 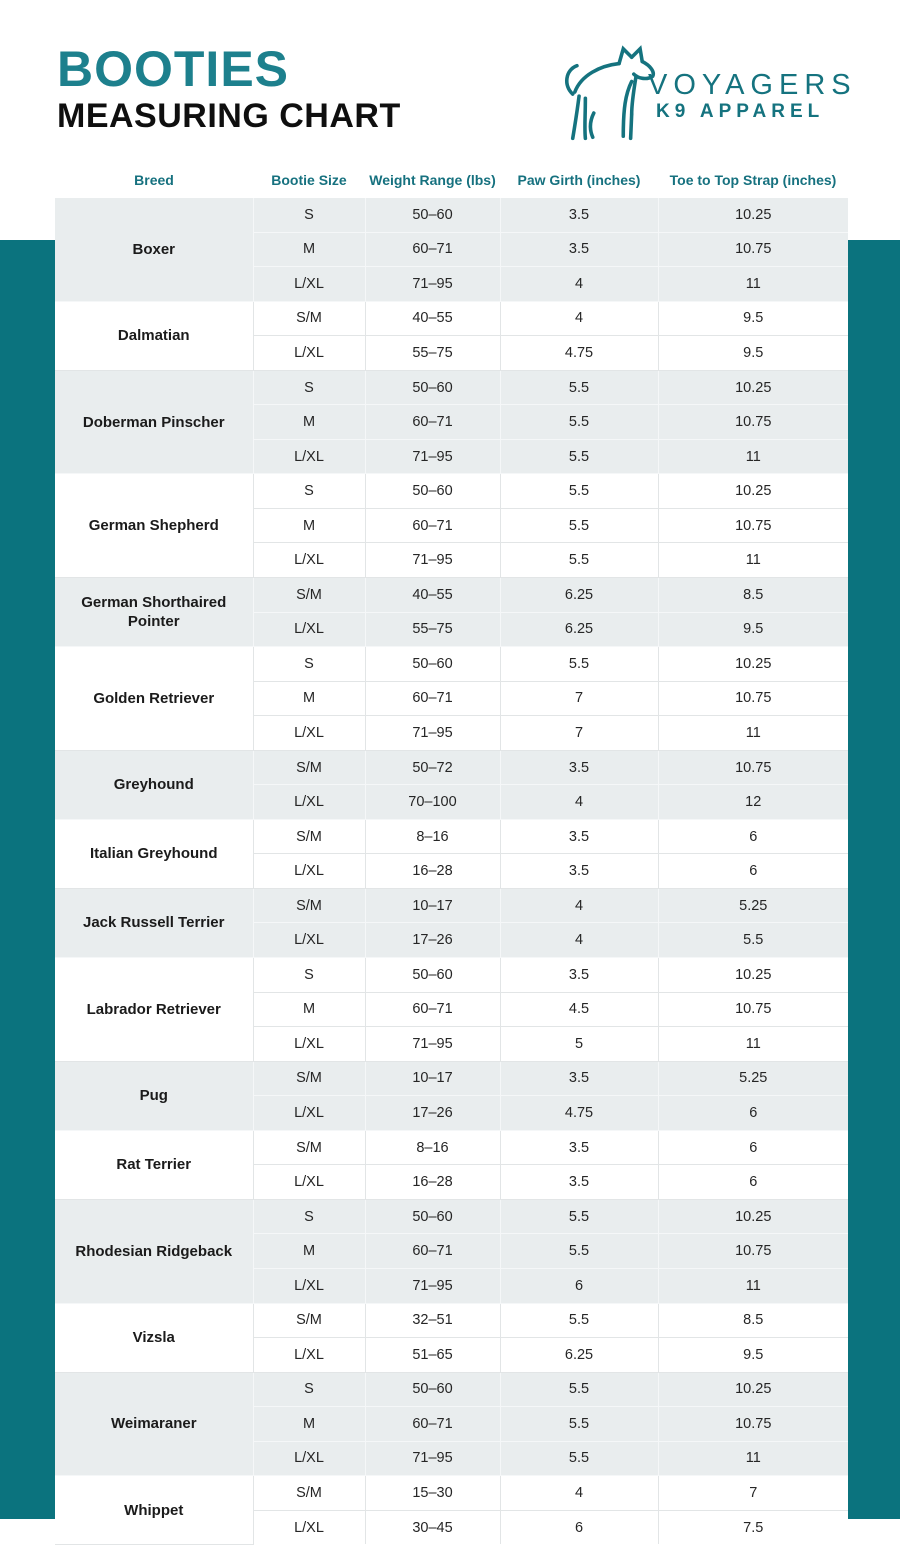 I want to click on table-row: Rhodesian Ridgeback S 50–60 5.5 10.25, so click(x=451, y=1251).